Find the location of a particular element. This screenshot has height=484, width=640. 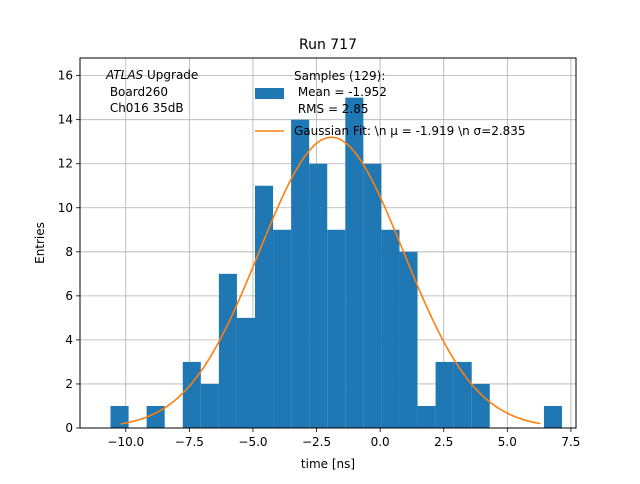

x-tick-label: 5.0 is located at coordinates (507, 442).